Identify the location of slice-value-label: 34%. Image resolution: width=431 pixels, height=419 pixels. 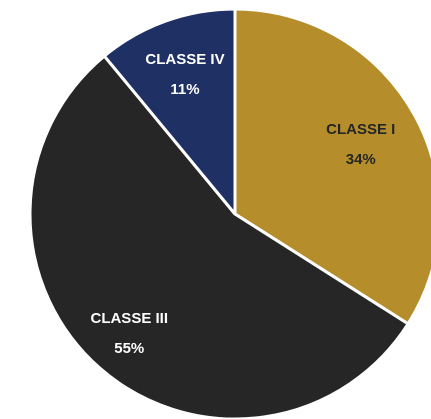
(361, 159).